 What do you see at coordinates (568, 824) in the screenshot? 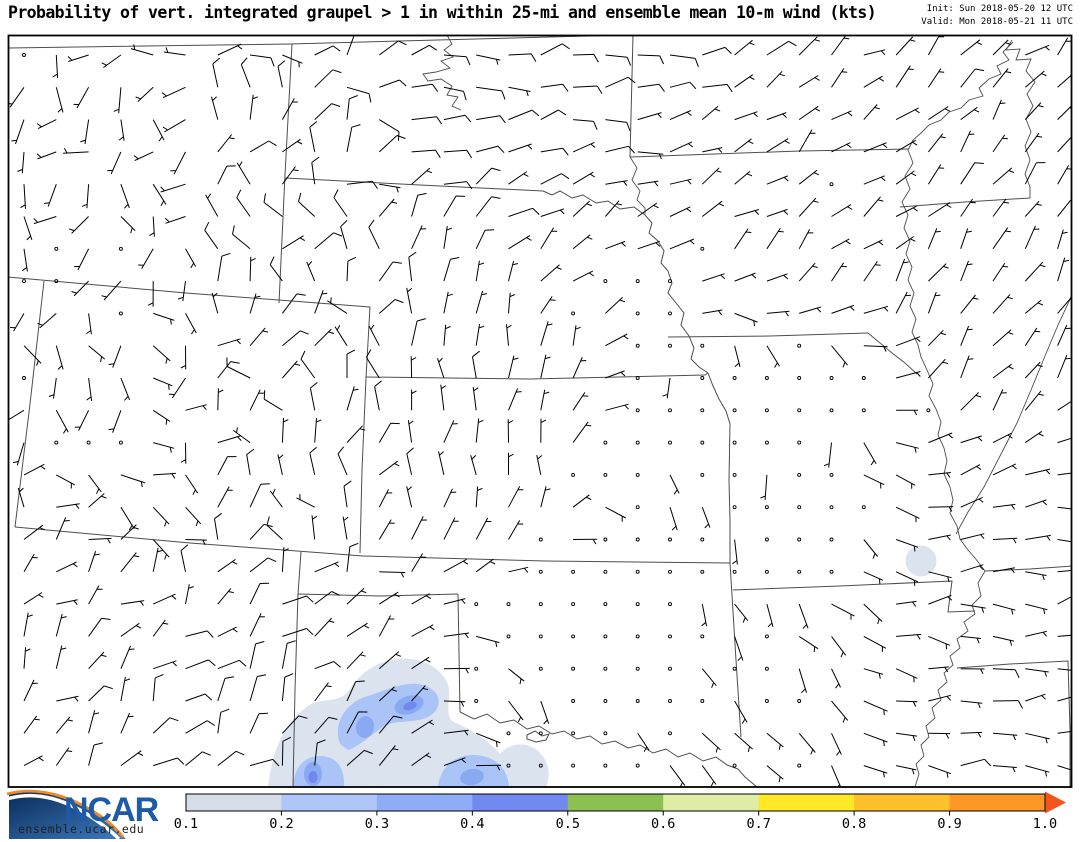
I see `svg-text: 0.5` at bounding box center [568, 824].